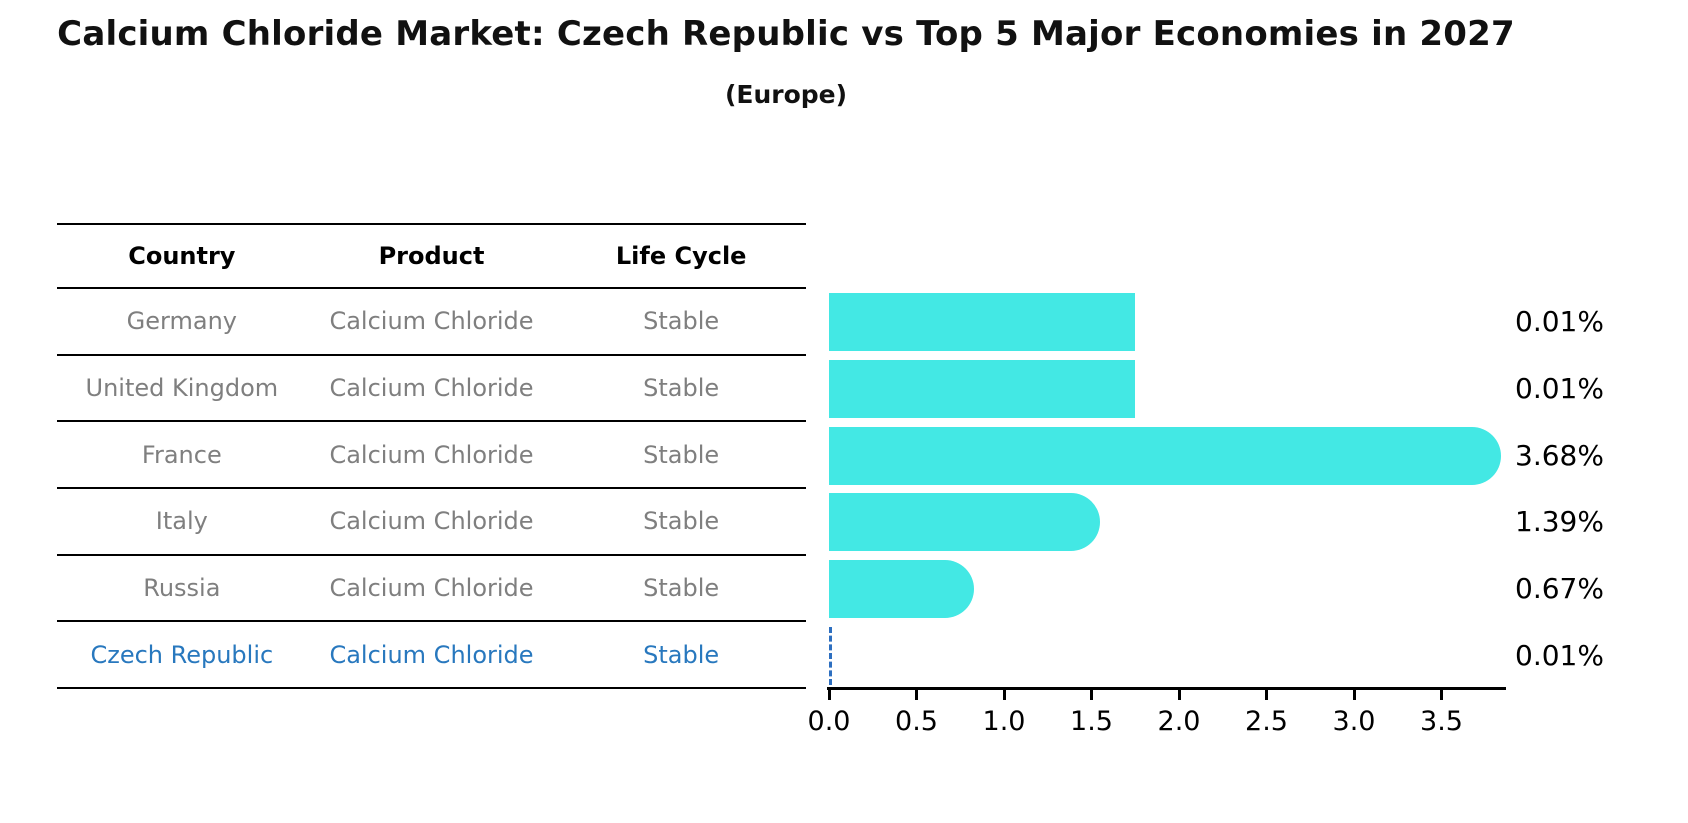 This screenshot has height=823, width=1688. I want to click on table-row: United Kingdom Calcium Chloride Stable, so click(431, 389).